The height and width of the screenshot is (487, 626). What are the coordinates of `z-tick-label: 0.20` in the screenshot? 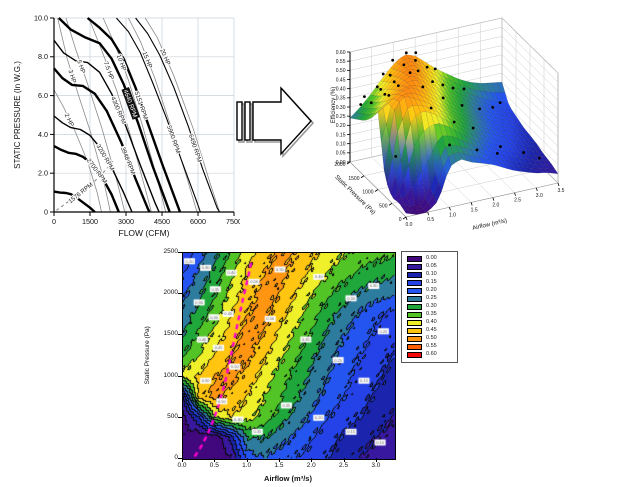 It's located at (341, 126).